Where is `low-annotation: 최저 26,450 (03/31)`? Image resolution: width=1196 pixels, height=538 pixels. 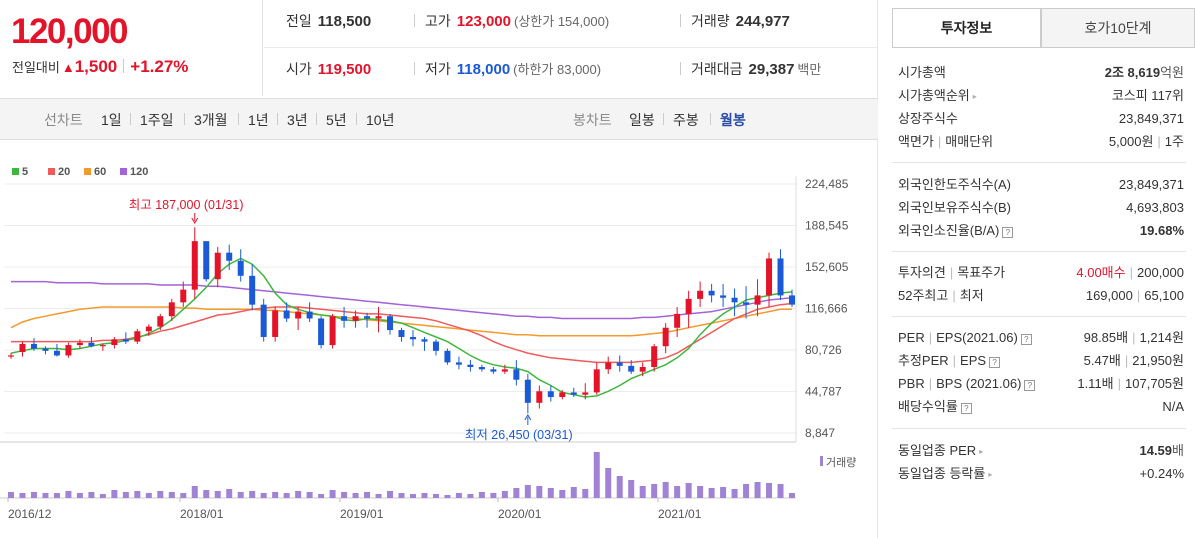
low-annotation: 최저 26,450 (03/31) is located at coordinates (519, 435).